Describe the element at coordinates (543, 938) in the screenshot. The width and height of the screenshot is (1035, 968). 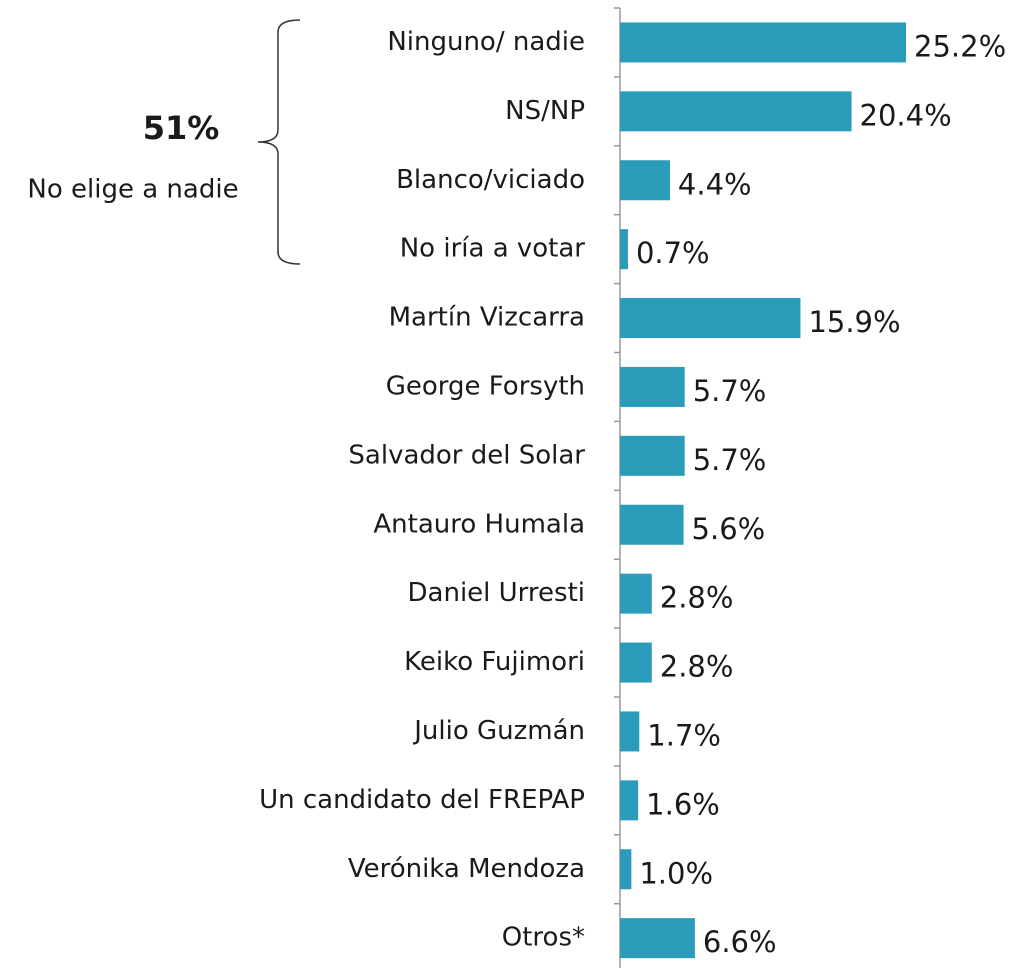
I see `category-label: Otros*` at that location.